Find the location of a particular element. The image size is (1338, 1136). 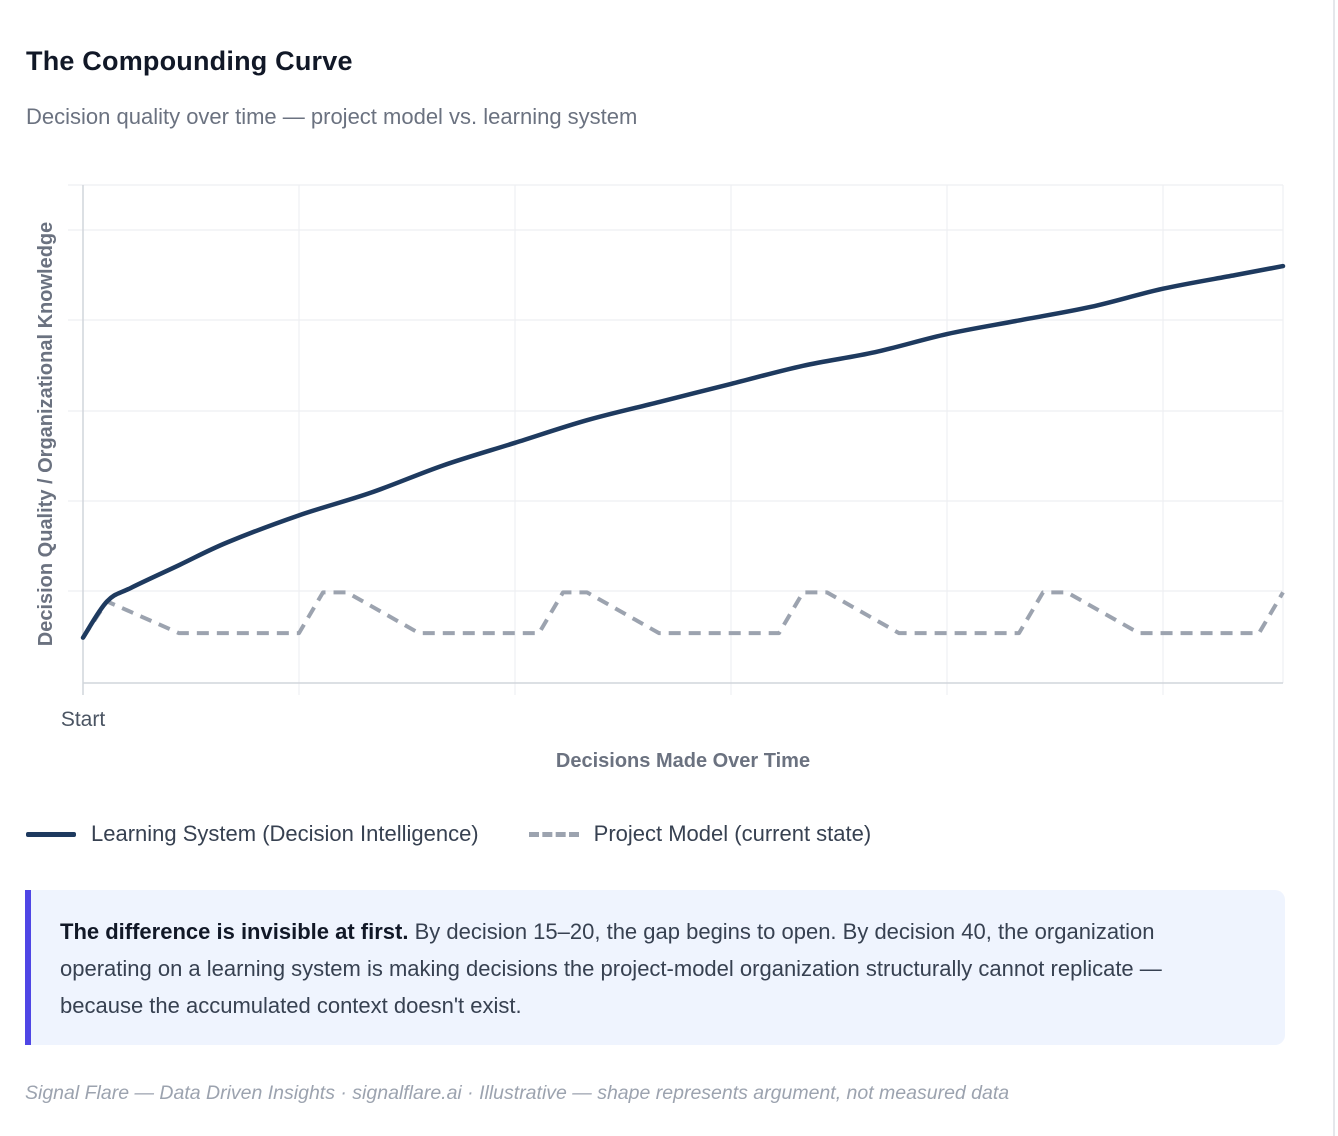

legend-swatch-solid is located at coordinates (51, 834).